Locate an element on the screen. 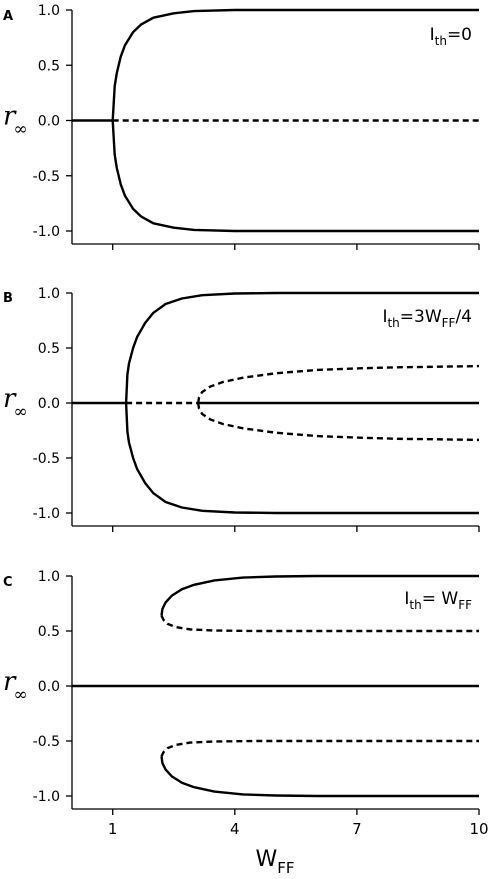 The height and width of the screenshot is (879, 491). annotation-label: Ith= WFF is located at coordinates (438, 600).